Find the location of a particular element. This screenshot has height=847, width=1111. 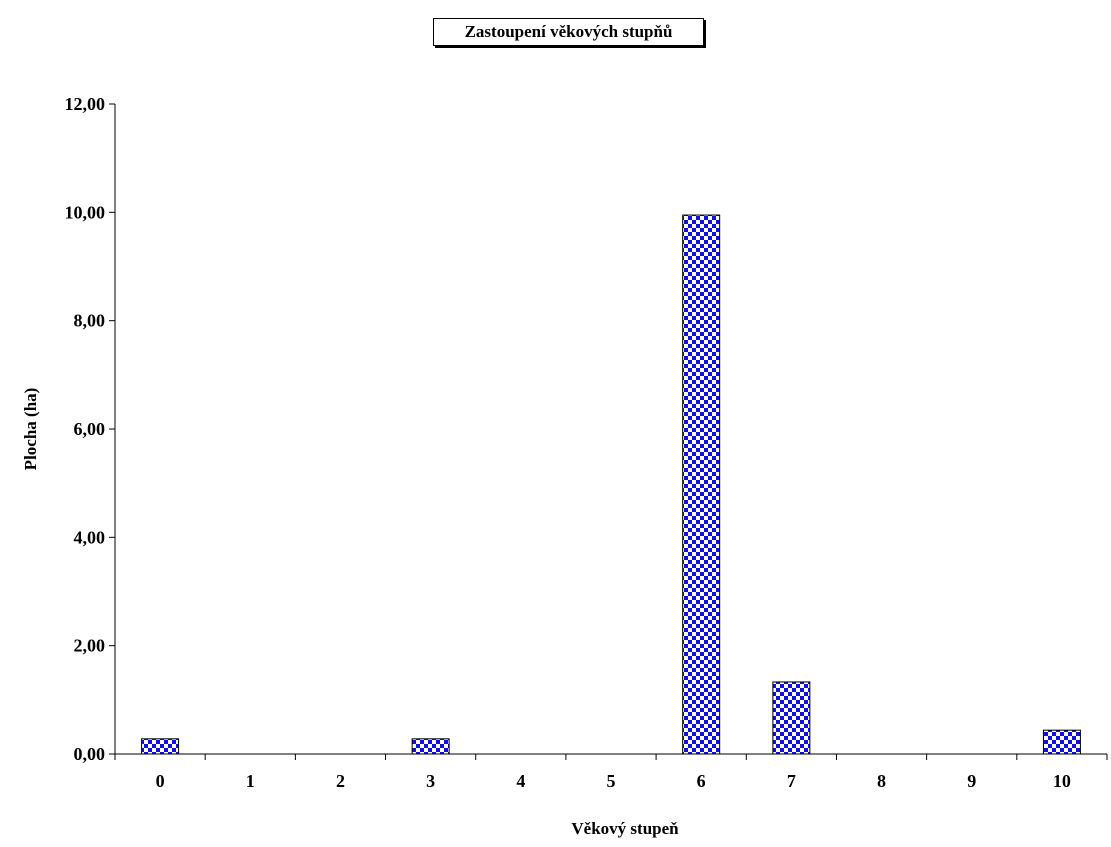

x-tick-label: 0 is located at coordinates (160, 781).